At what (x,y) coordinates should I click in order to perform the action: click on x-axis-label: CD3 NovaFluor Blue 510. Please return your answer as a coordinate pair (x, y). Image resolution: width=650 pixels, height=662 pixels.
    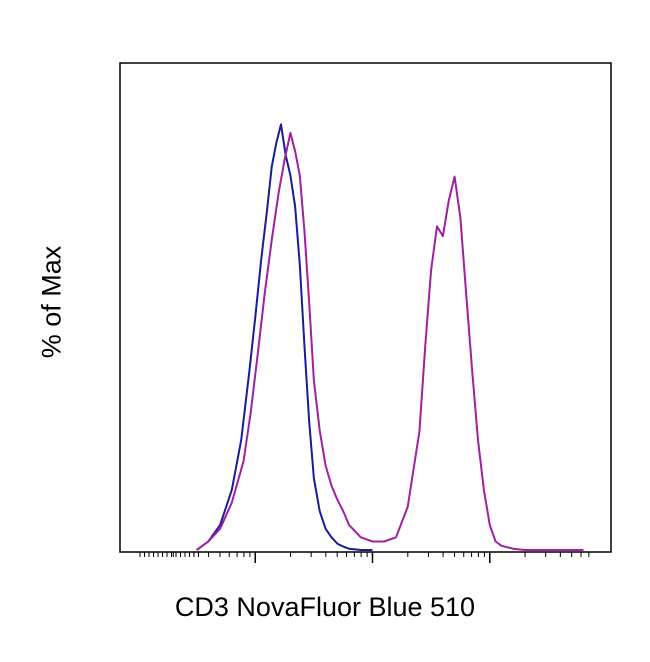
    Looking at the image, I should click on (325, 607).